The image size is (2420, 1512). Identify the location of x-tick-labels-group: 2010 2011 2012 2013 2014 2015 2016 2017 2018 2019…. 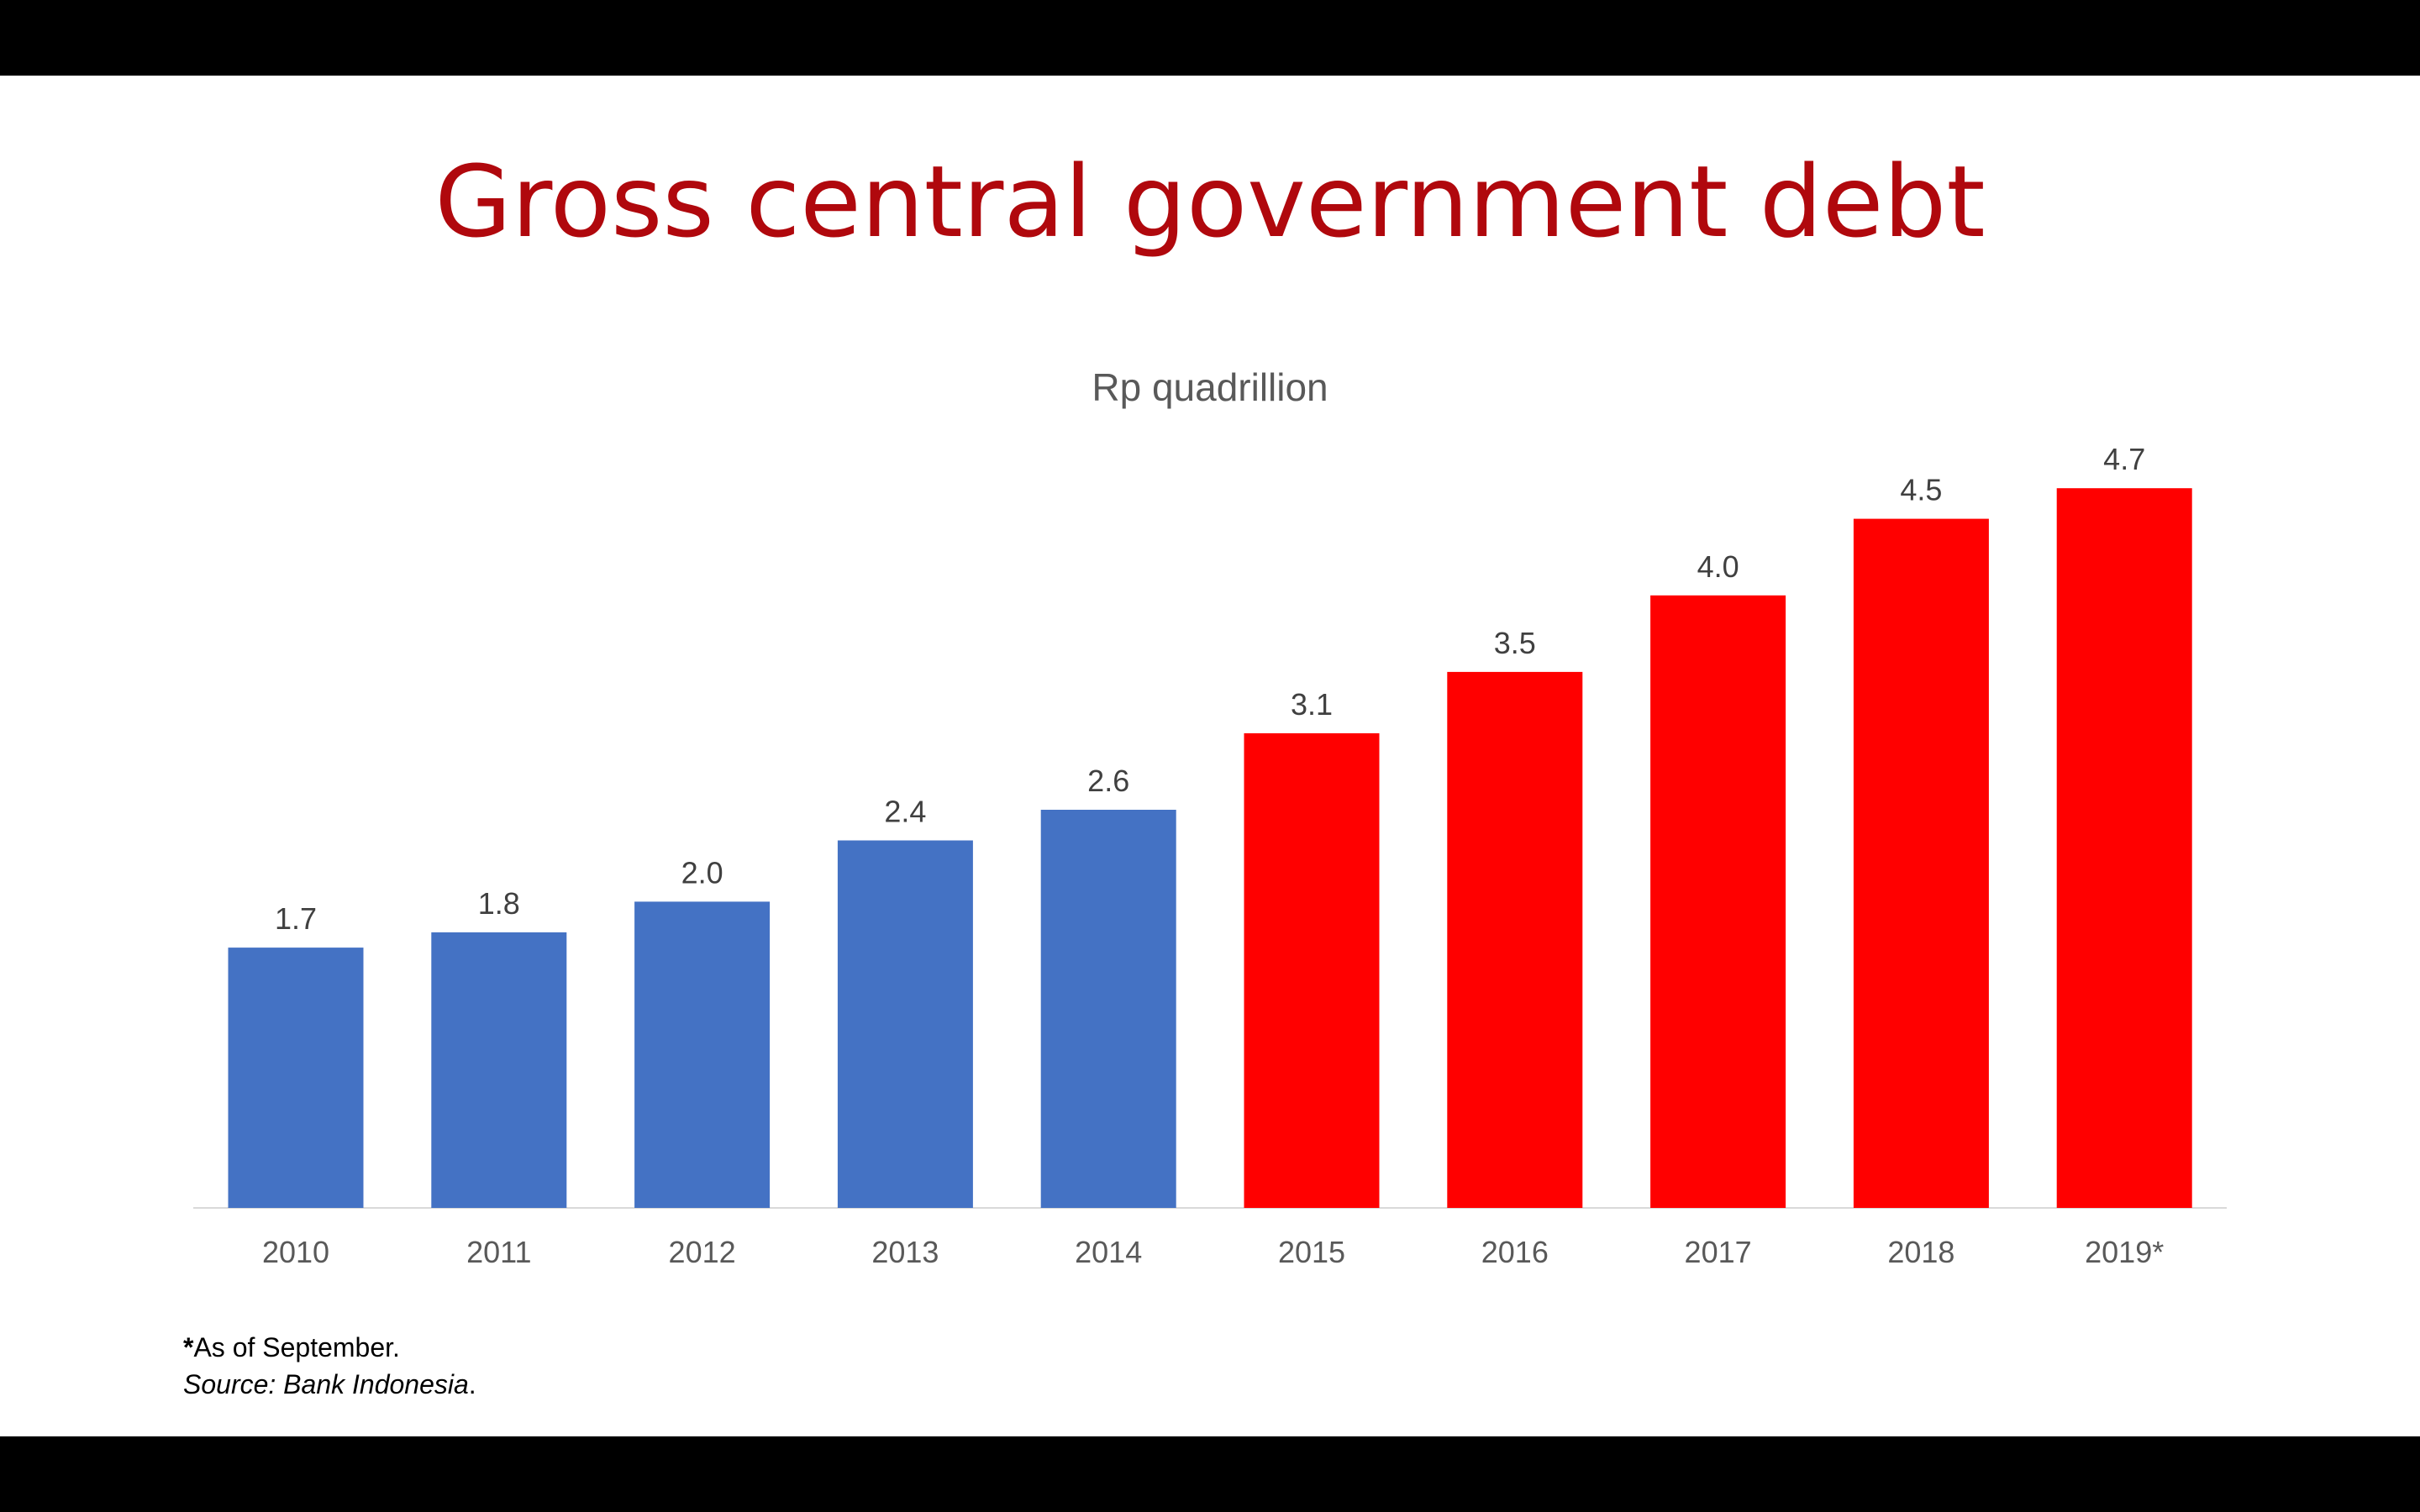
(1213, 1252).